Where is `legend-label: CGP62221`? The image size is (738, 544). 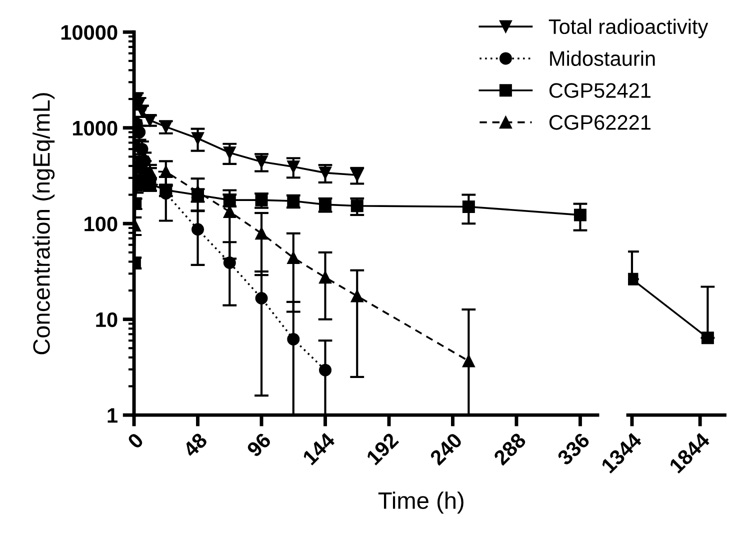
legend-label: CGP62221 is located at coordinates (599, 122).